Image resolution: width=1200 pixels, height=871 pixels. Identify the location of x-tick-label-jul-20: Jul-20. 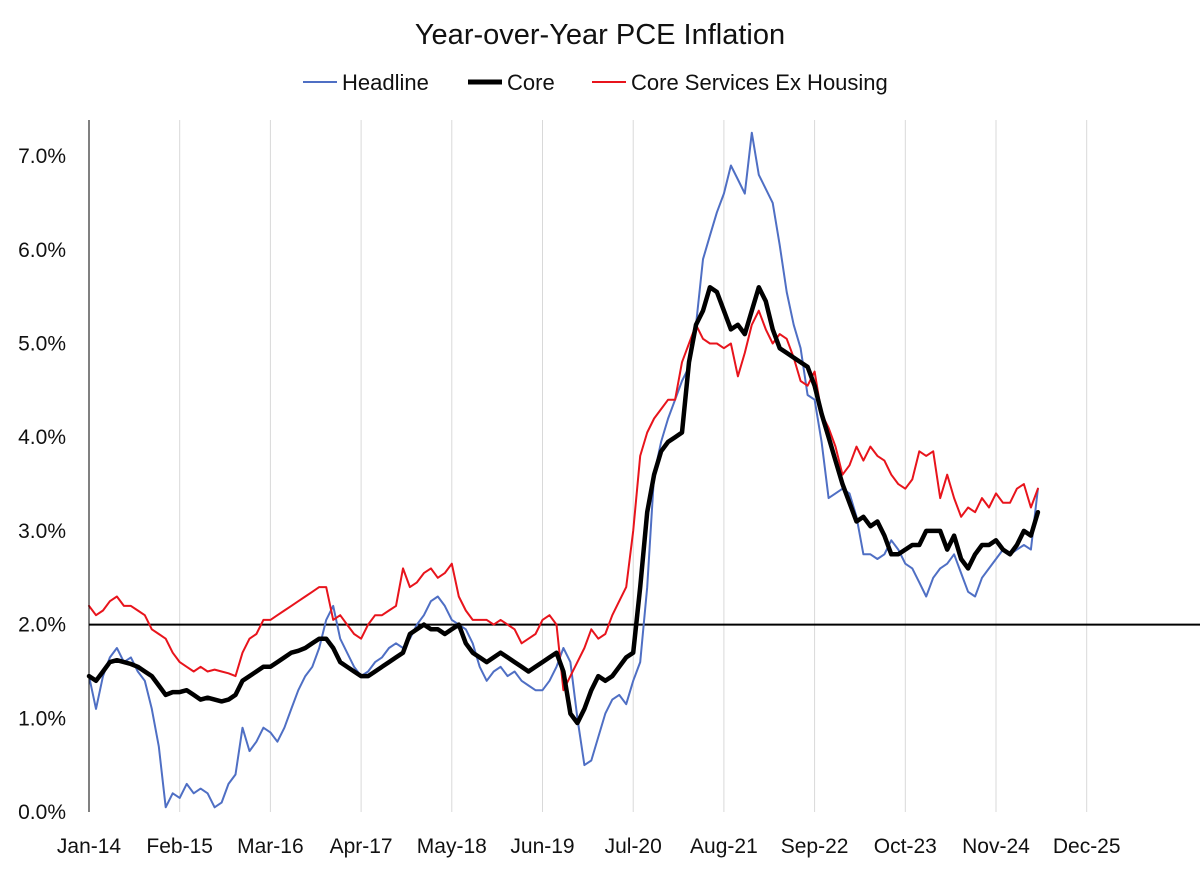
(633, 846).